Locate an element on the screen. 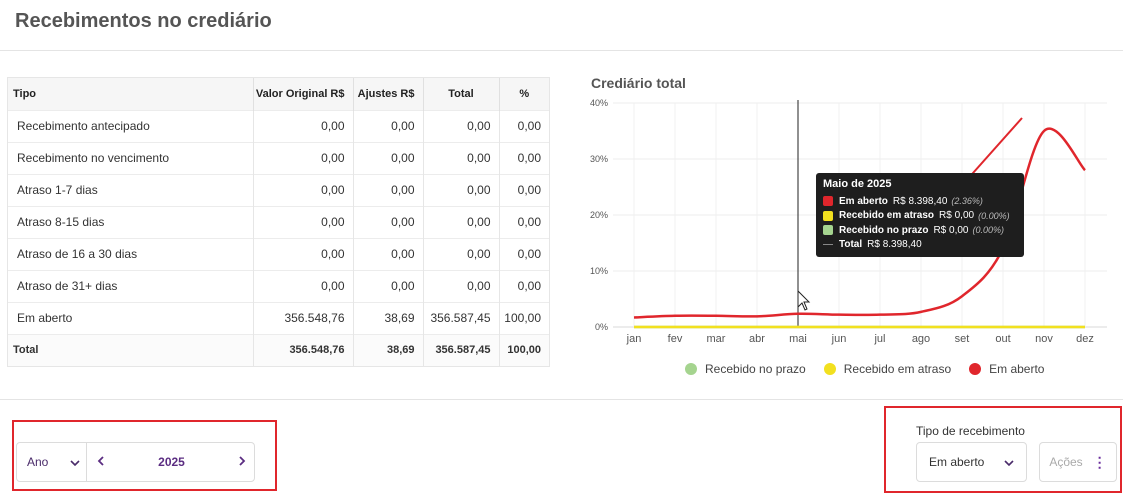 The height and width of the screenshot is (495, 1123). previous-year-button is located at coordinates (101, 462).